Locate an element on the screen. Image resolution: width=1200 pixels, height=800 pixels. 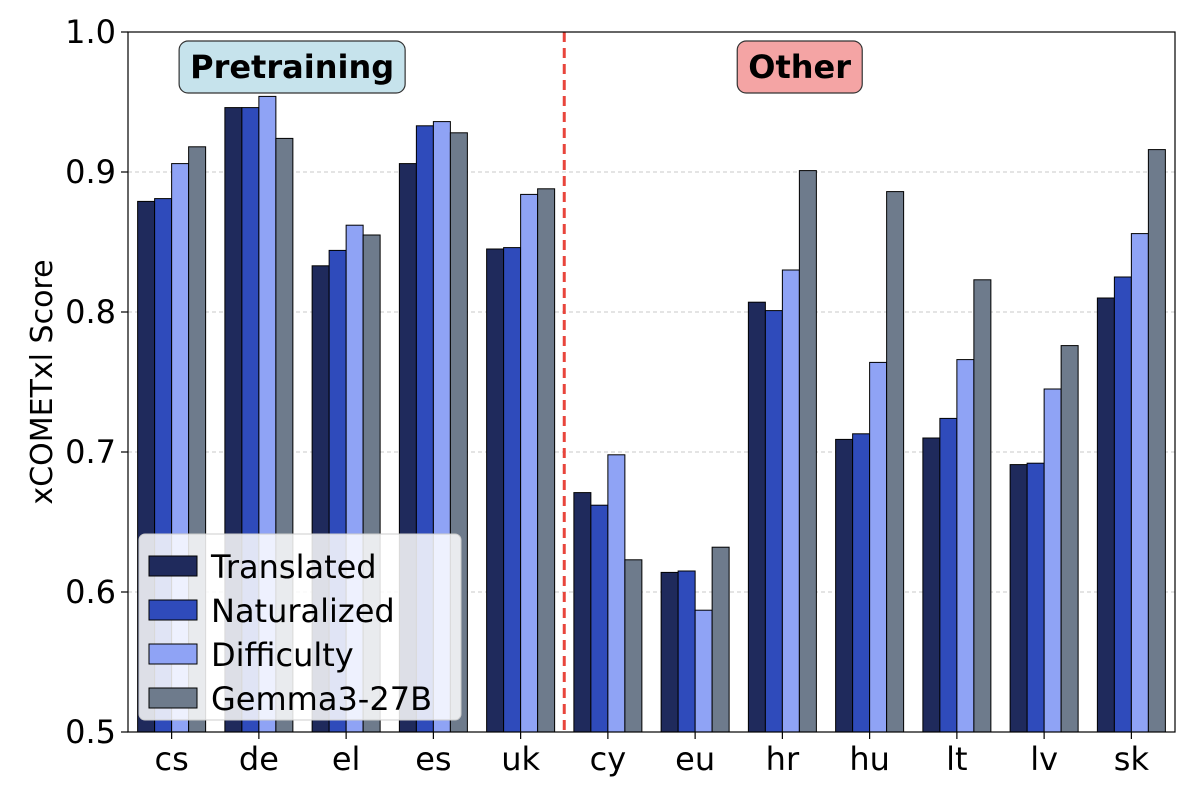
group-badge-label: Other is located at coordinates (799, 67).